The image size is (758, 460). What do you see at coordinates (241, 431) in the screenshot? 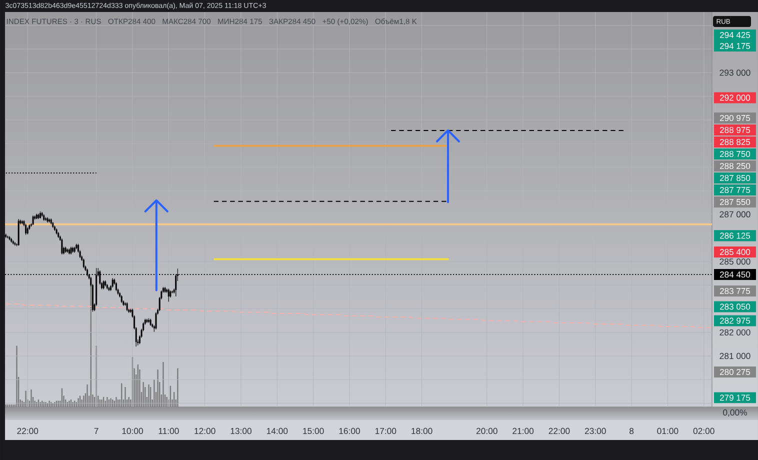
I see `x-tick-label: 13:00` at bounding box center [241, 431].